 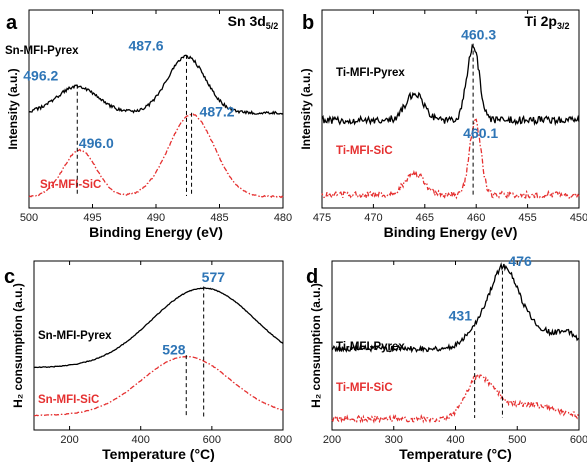 I want to click on x-tick-label: 455, so click(x=527, y=218).